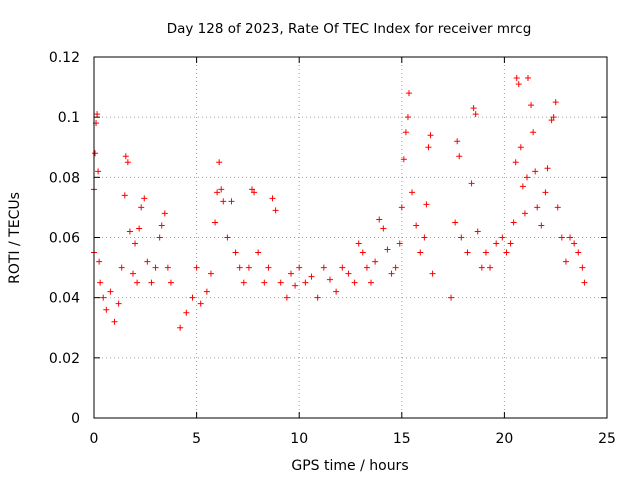 This screenshot has width=640, height=480. Describe the element at coordinates (402, 439) in the screenshot. I see `x-tick-label: 15` at that location.